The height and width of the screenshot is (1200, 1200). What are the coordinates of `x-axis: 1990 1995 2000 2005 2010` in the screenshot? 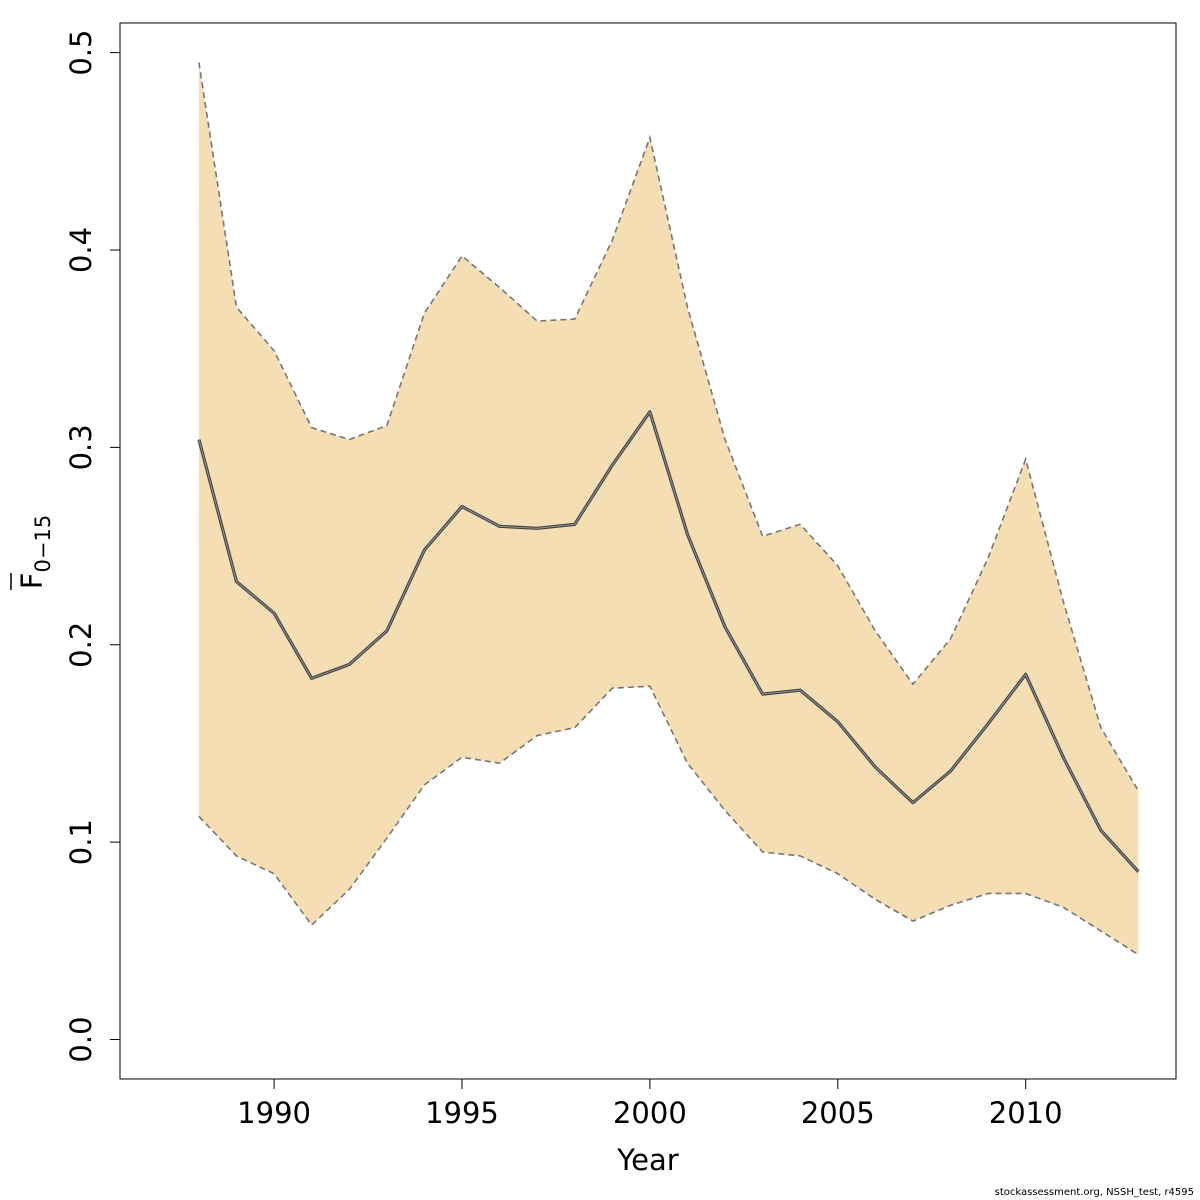 It's located at (650, 1104).